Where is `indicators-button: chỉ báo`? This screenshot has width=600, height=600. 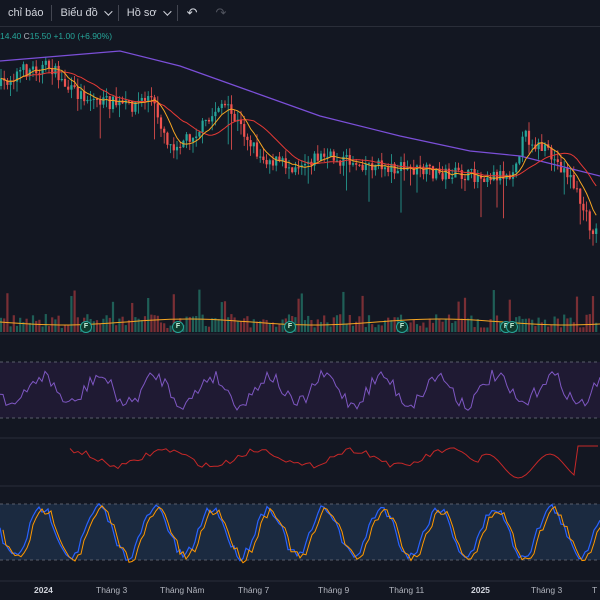 indicators-button: chỉ báo is located at coordinates (25, 13).